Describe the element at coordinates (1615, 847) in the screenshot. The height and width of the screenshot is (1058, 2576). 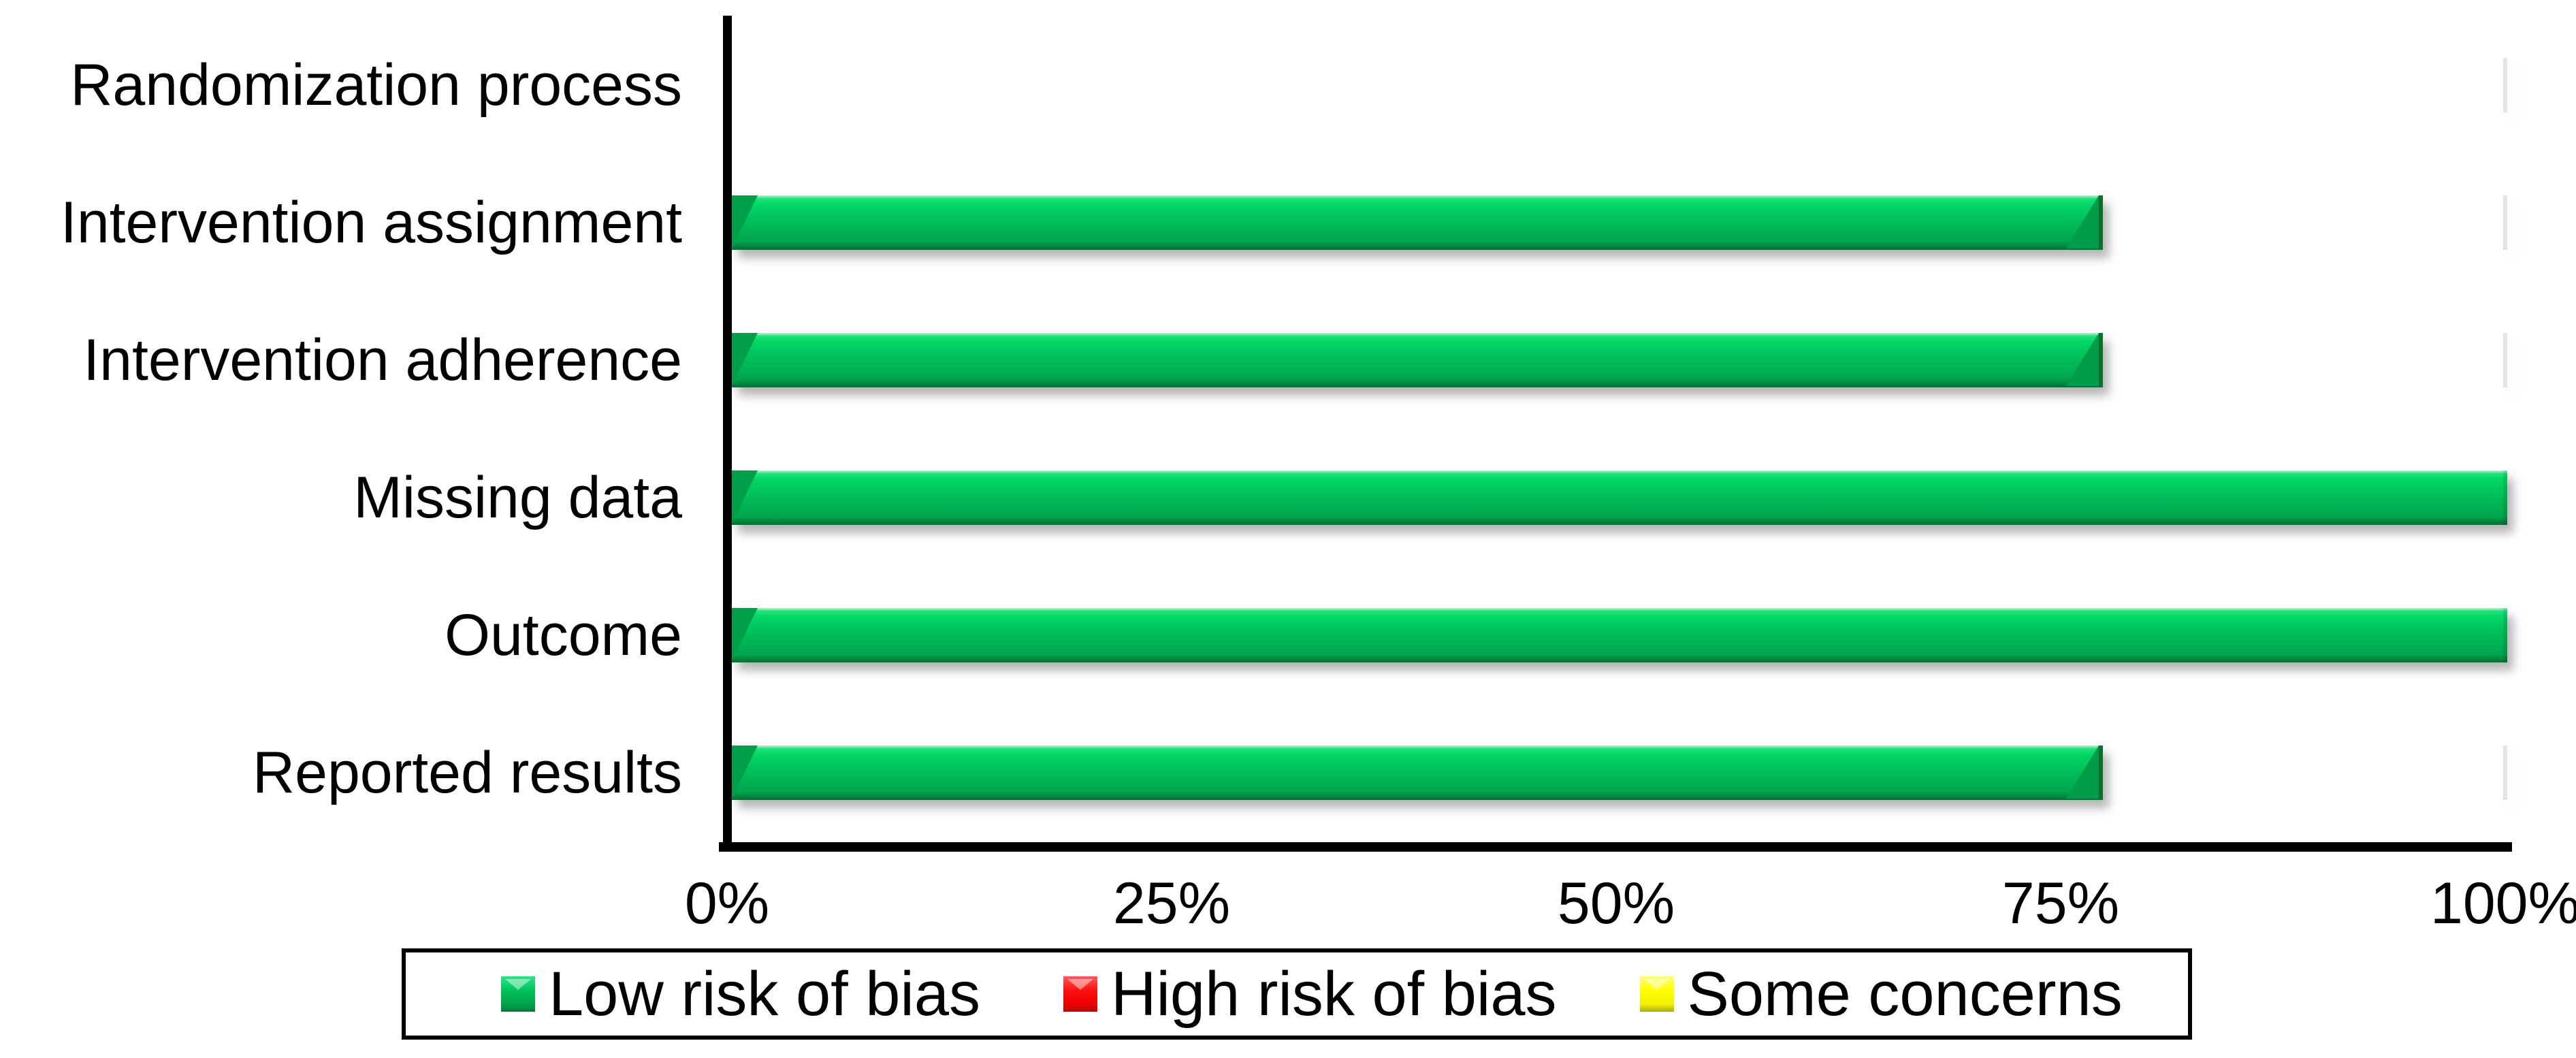
I see `x-axis-line` at that location.